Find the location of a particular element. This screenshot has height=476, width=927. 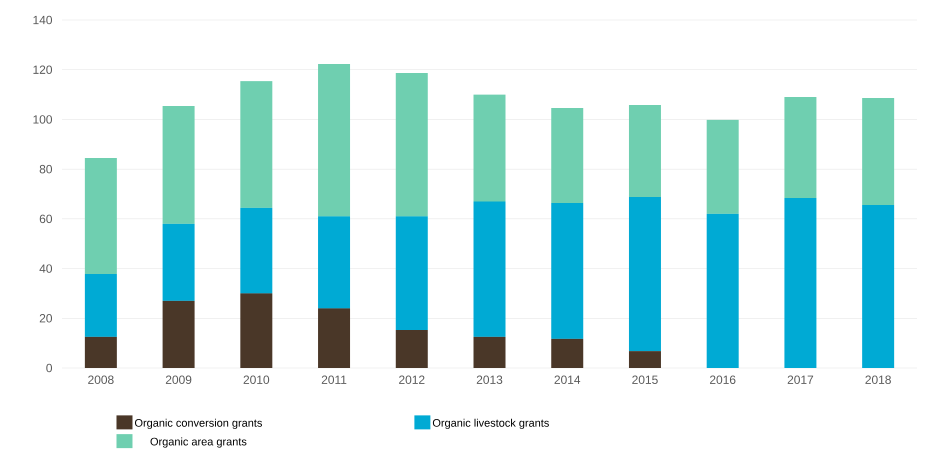

x-tick-label: 2017 is located at coordinates (801, 380).